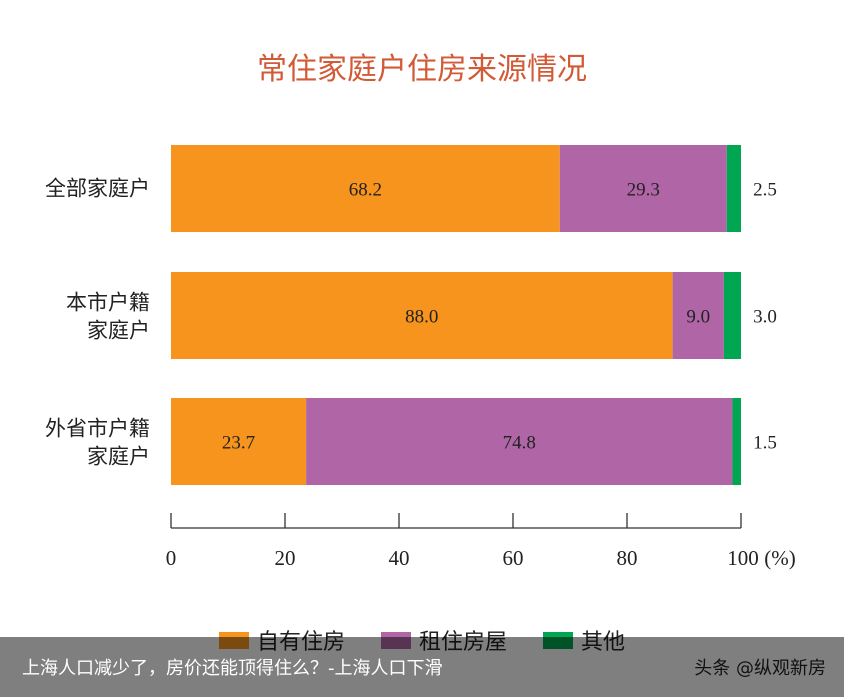  What do you see at coordinates (765, 190) in the screenshot?
I see `data-label: 2.5` at bounding box center [765, 190].